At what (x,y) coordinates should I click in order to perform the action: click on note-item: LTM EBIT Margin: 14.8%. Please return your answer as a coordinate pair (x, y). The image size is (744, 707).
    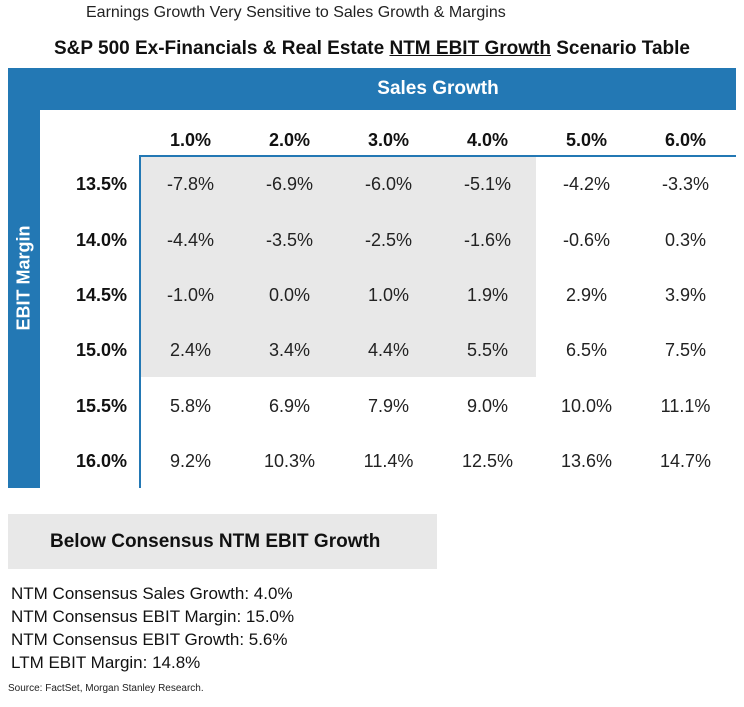
    Looking at the image, I should click on (106, 662).